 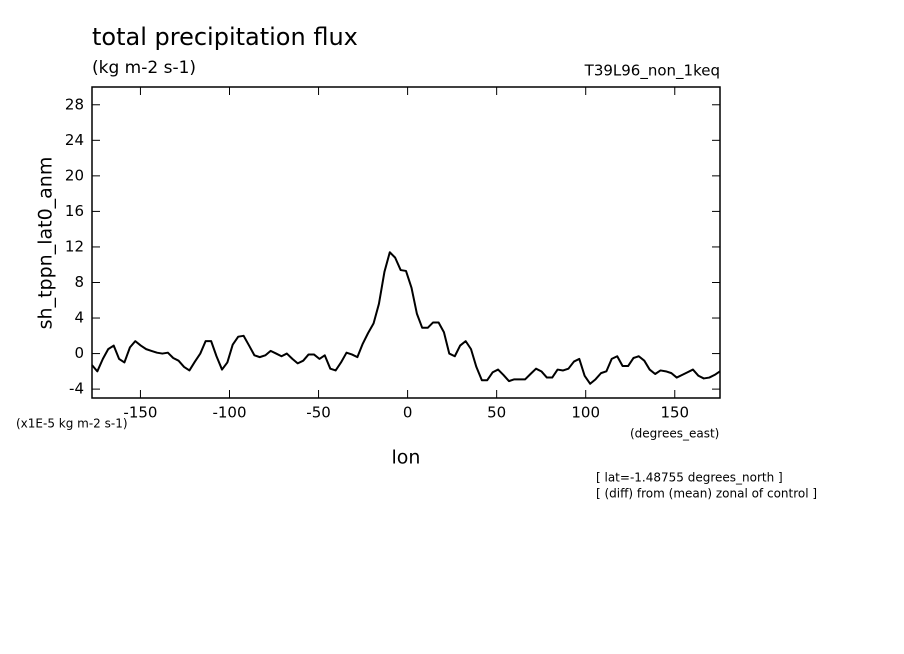 What do you see at coordinates (406, 458) in the screenshot?
I see `x-axis-label: lon` at bounding box center [406, 458].